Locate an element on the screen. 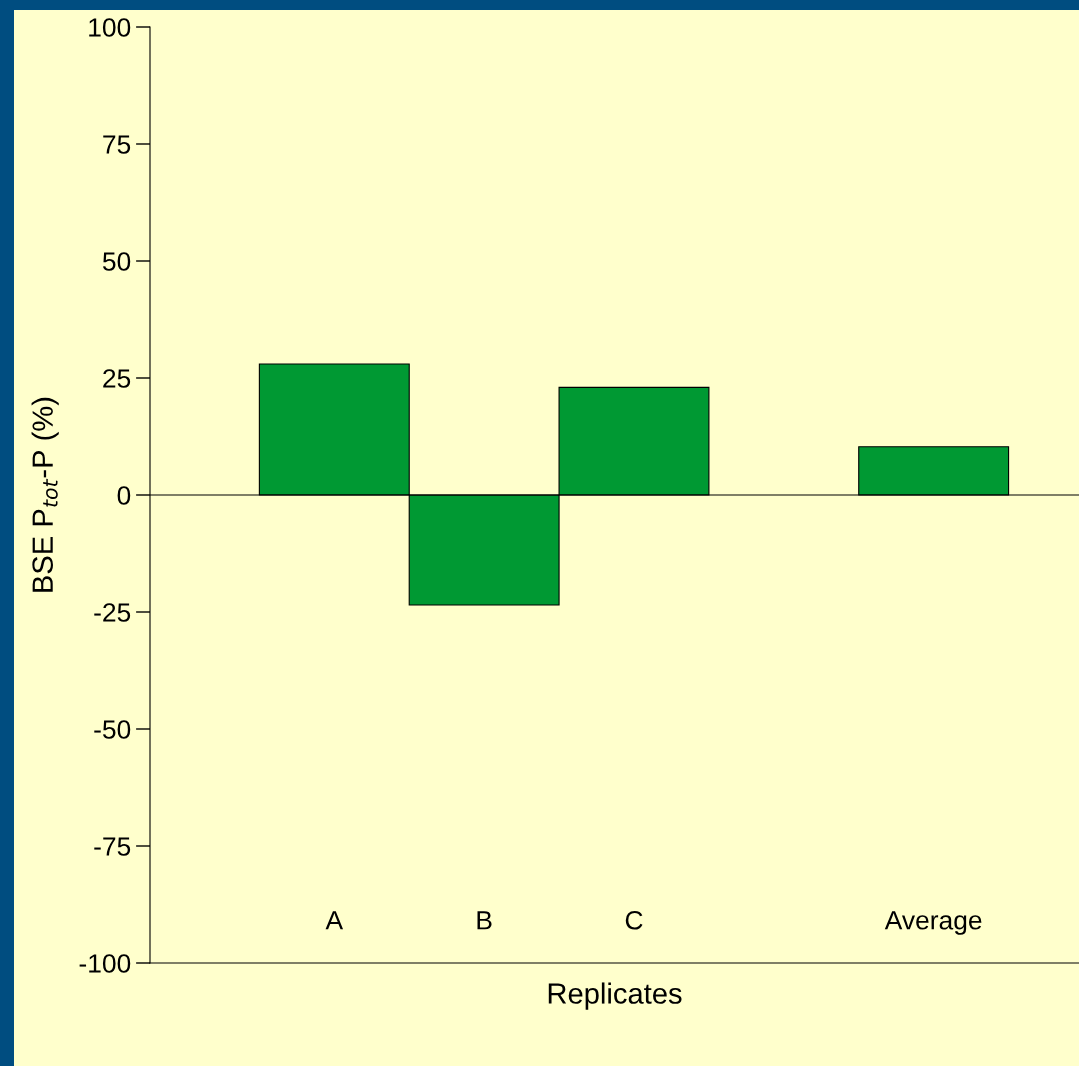 This screenshot has width=1079, height=1066. y-tick-label: 50 is located at coordinates (116, 261).